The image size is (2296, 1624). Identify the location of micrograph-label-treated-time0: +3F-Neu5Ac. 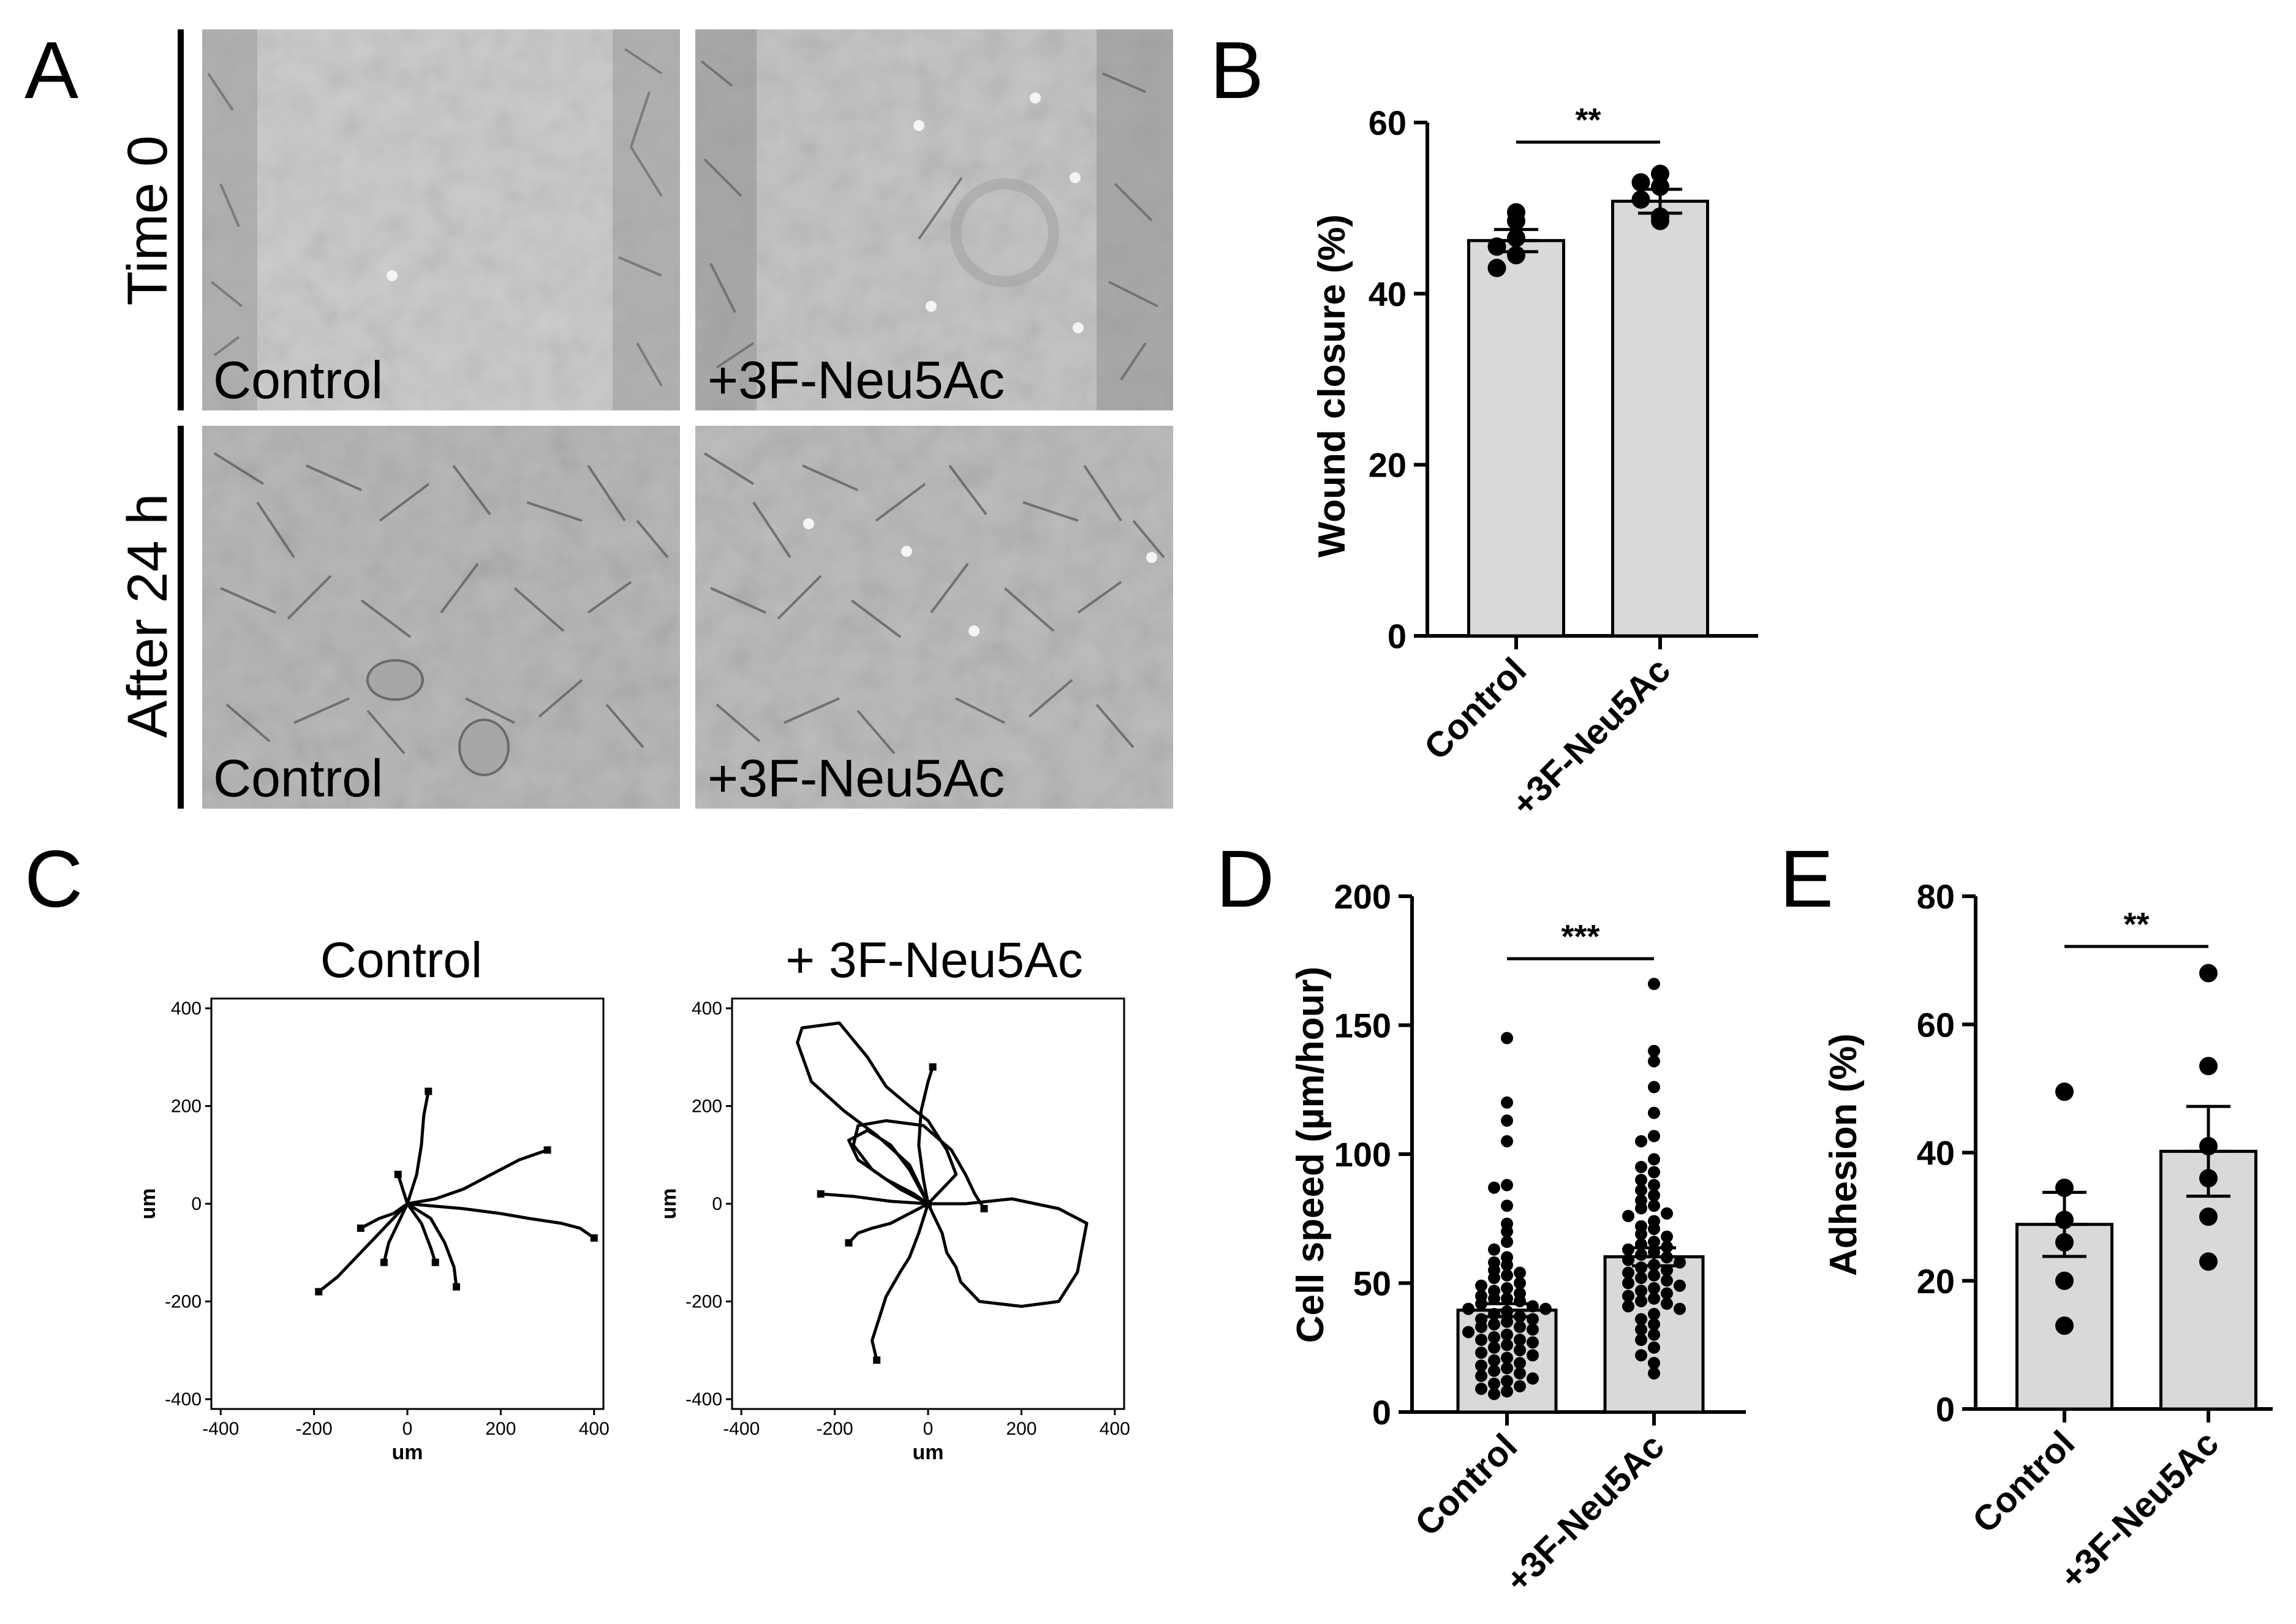
(856, 380).